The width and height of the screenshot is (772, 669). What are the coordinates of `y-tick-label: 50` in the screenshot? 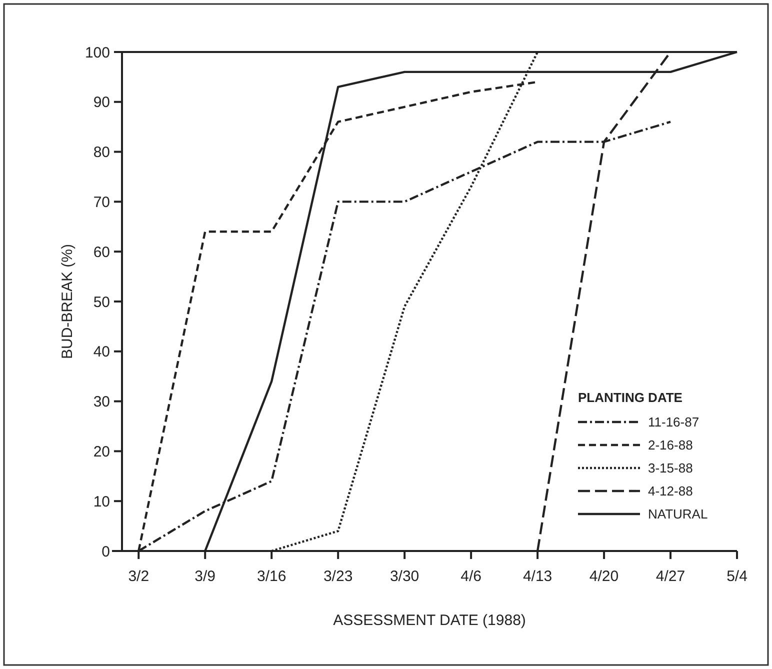 It's located at (101, 302).